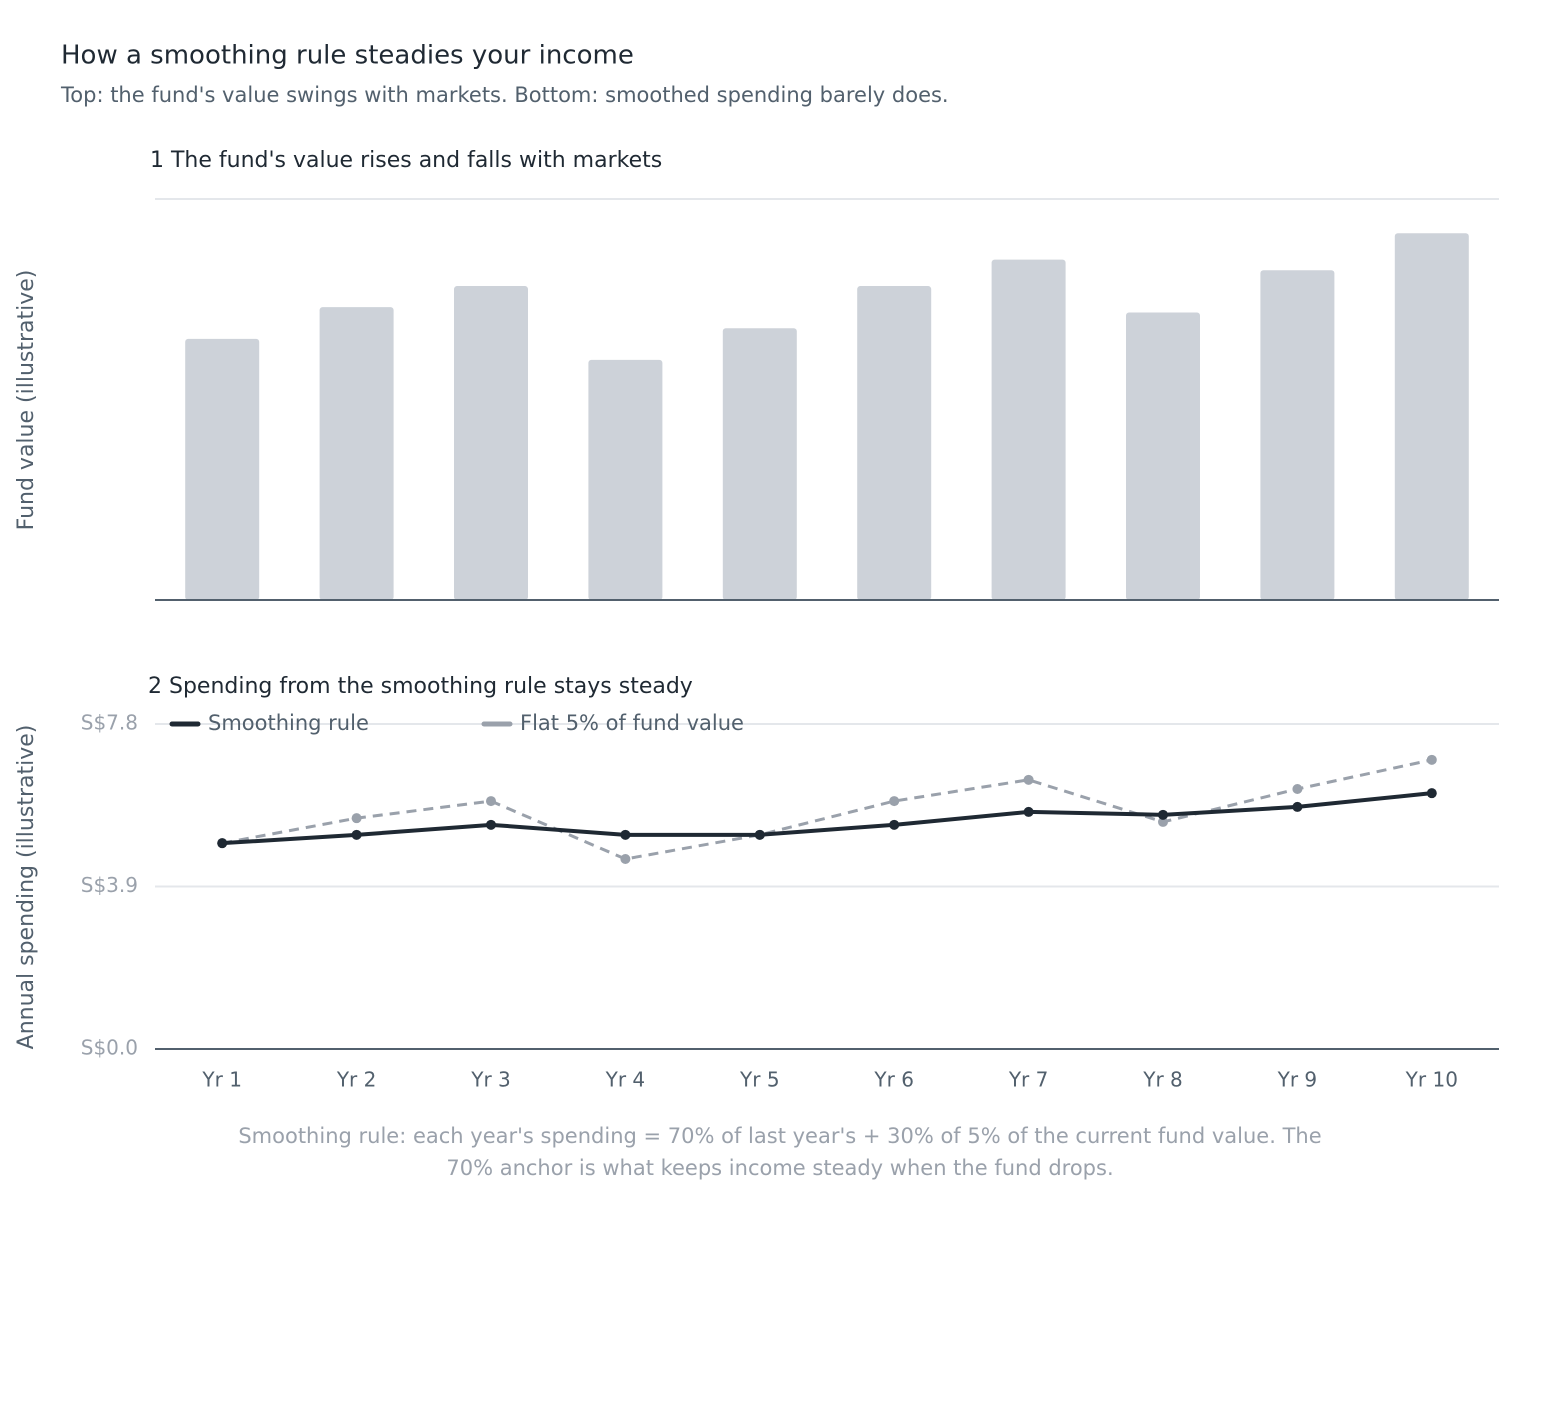  Describe the element at coordinates (109, 885) in the screenshot. I see `y-tick-label: S$3.9` at that location.